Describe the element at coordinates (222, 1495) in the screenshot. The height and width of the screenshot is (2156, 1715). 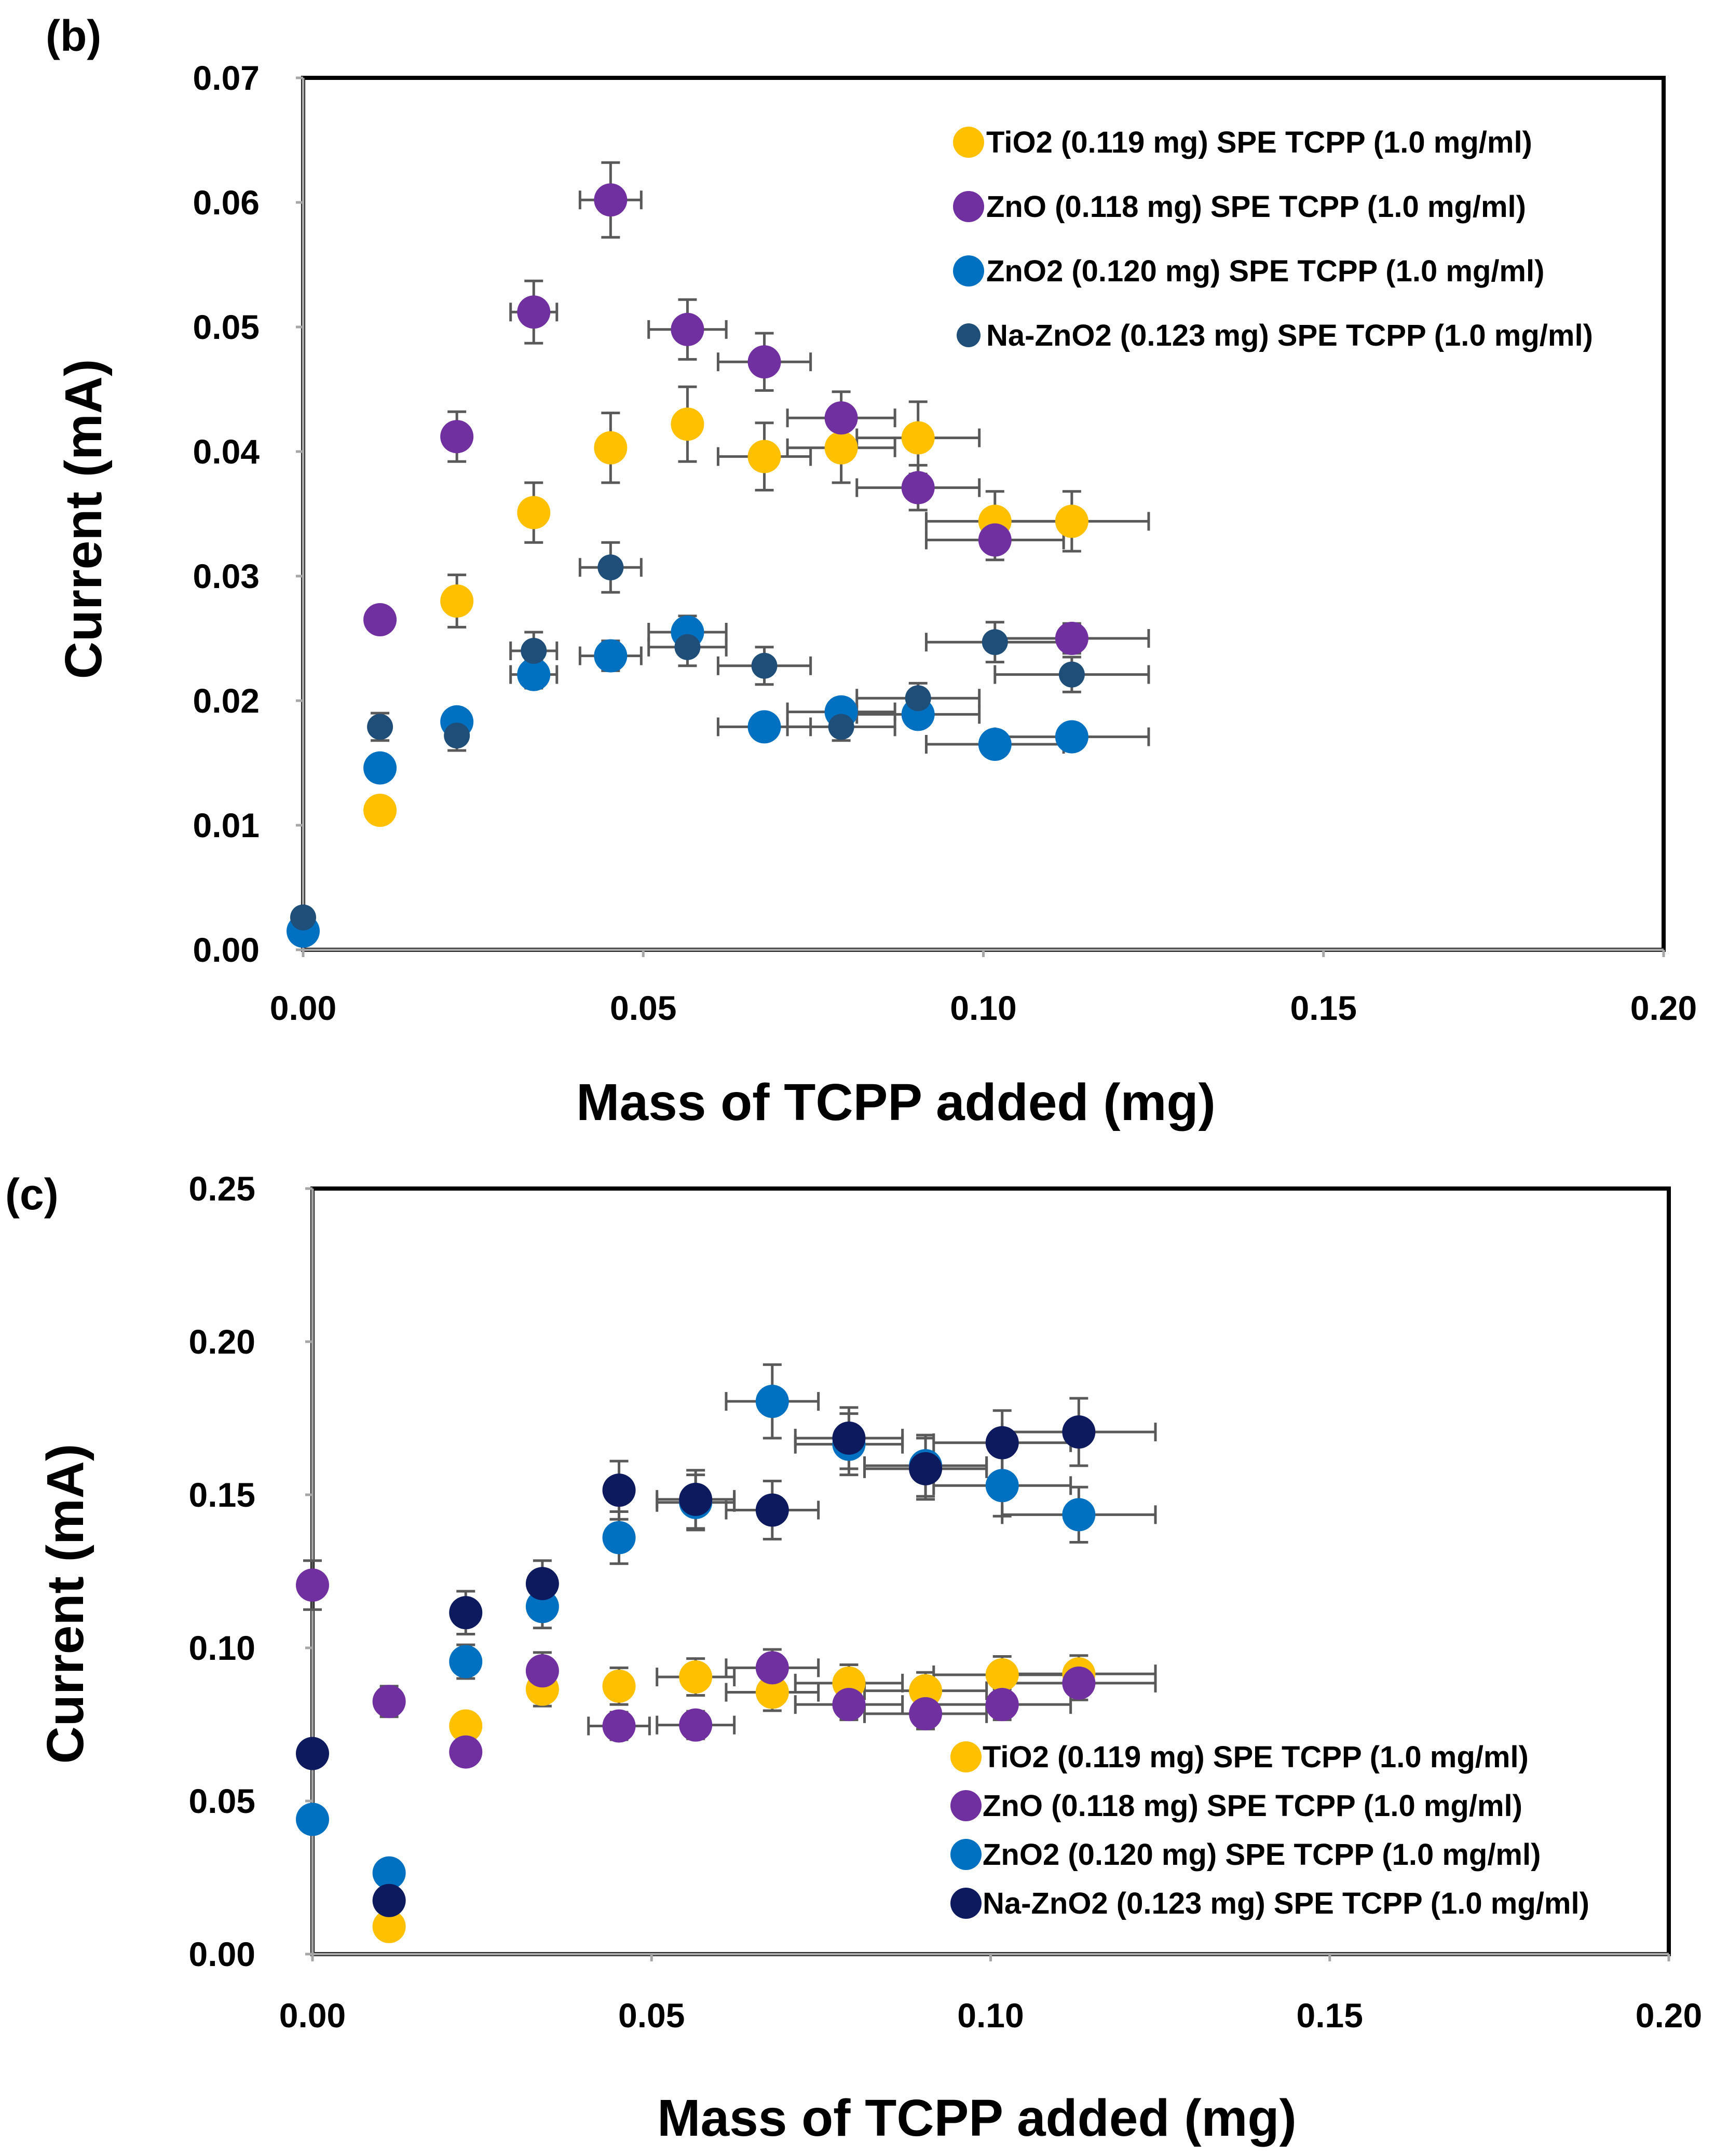
I see `y-tick-label: 0.15` at that location.